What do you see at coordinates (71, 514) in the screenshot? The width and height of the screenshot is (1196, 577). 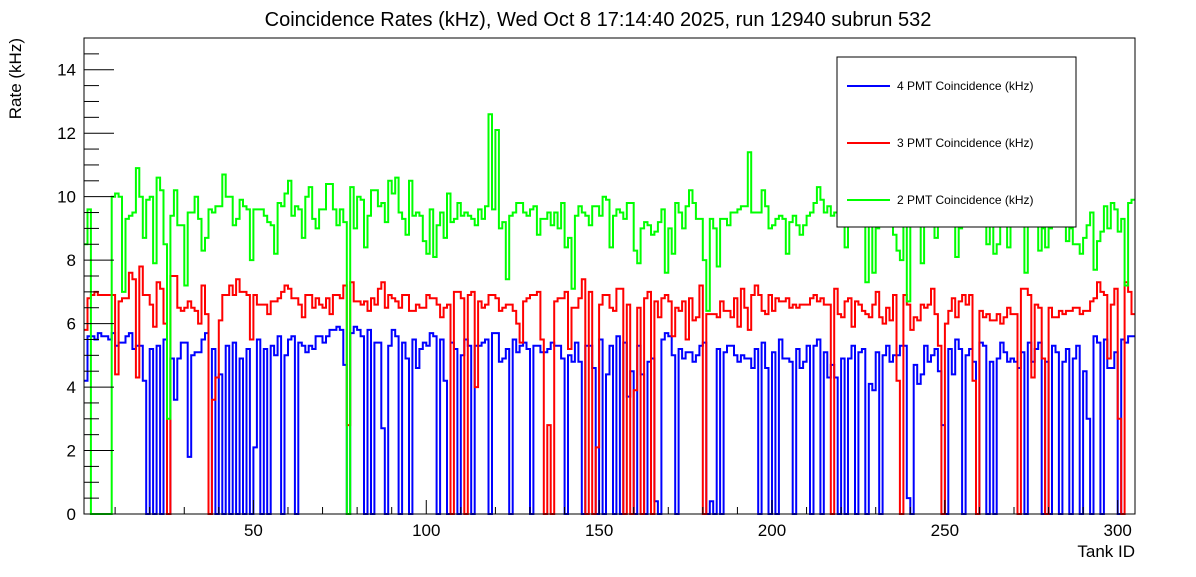 I see `y-tick-label: 0` at bounding box center [71, 514].